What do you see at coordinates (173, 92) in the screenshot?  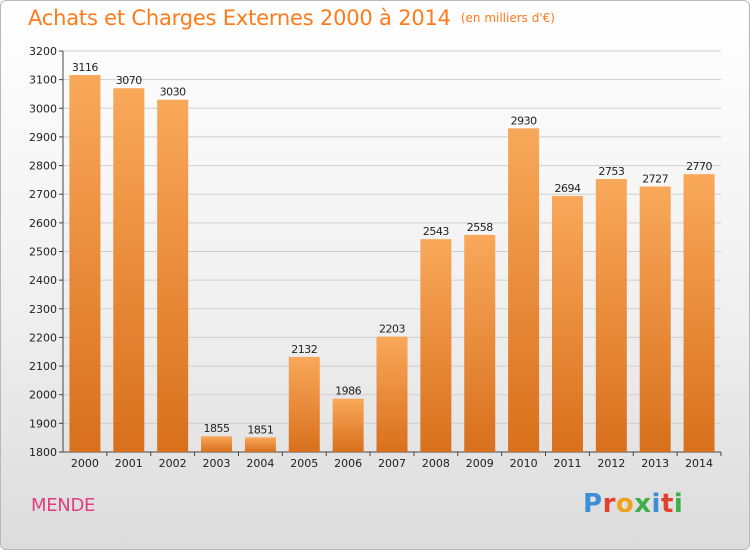 I see `data-label: 3030` at bounding box center [173, 92].